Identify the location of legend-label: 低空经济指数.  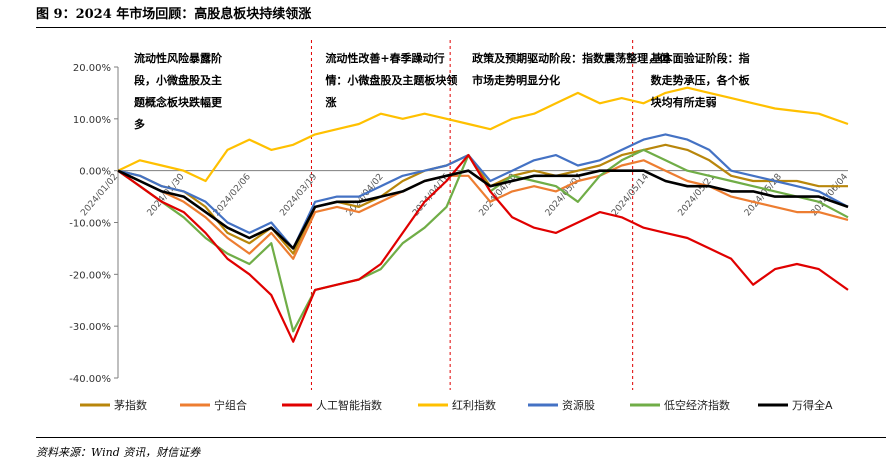
(697, 405).